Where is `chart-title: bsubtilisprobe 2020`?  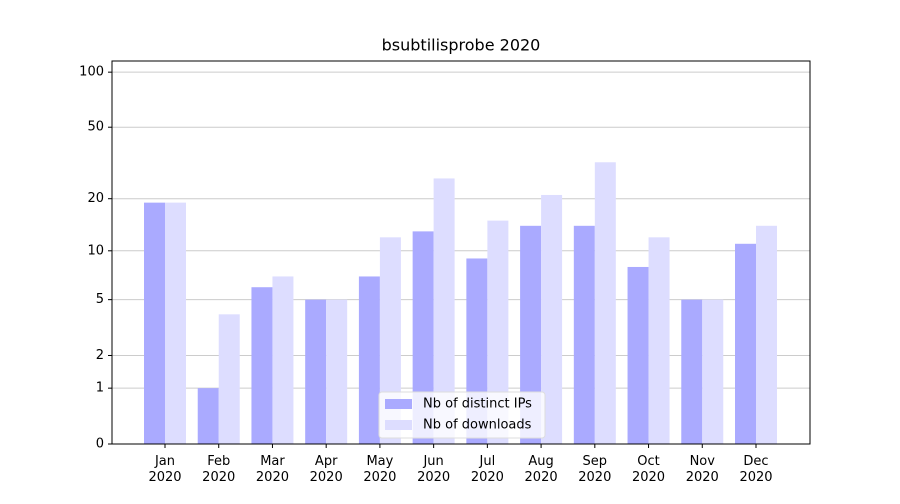
chart-title: bsubtilisprobe 2020 is located at coordinates (461, 45).